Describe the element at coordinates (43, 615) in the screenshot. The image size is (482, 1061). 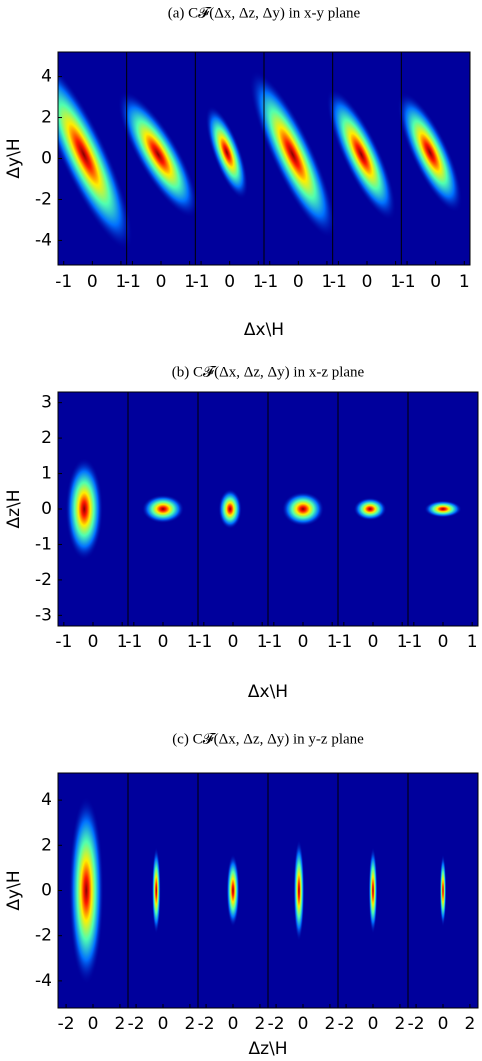
I see `y-tick-label: -3` at that location.